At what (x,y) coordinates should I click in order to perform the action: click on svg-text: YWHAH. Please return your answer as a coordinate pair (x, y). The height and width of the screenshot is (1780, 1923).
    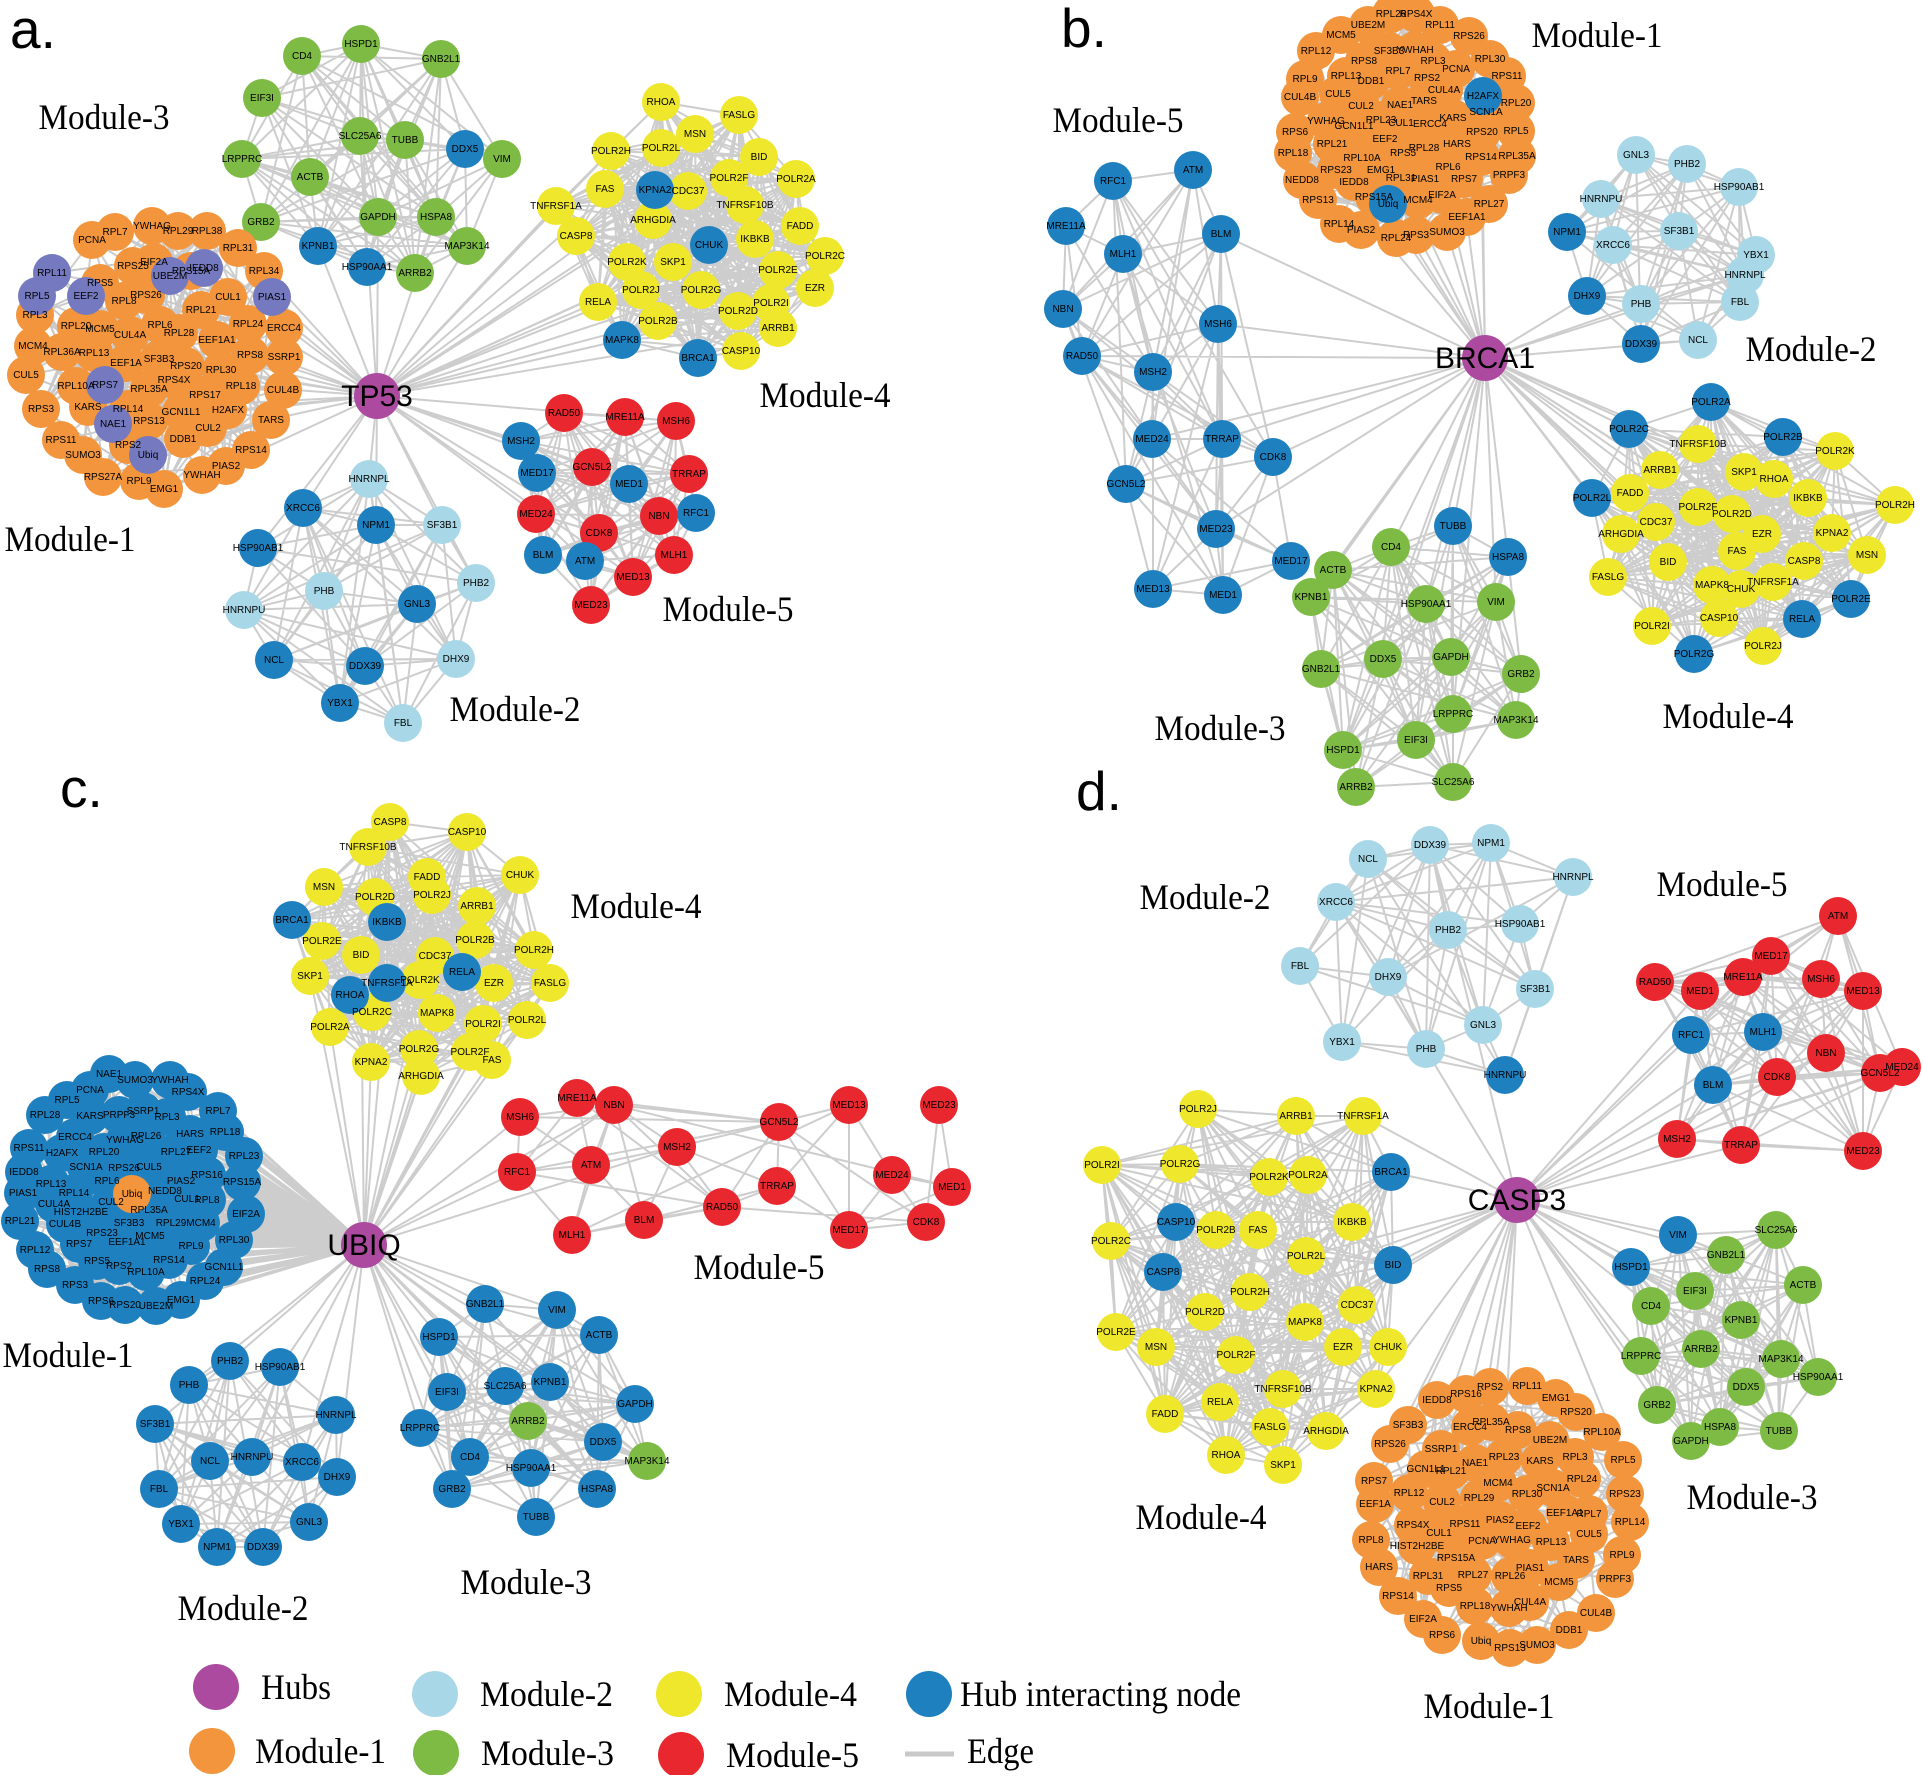
    Looking at the image, I should click on (1414, 50).